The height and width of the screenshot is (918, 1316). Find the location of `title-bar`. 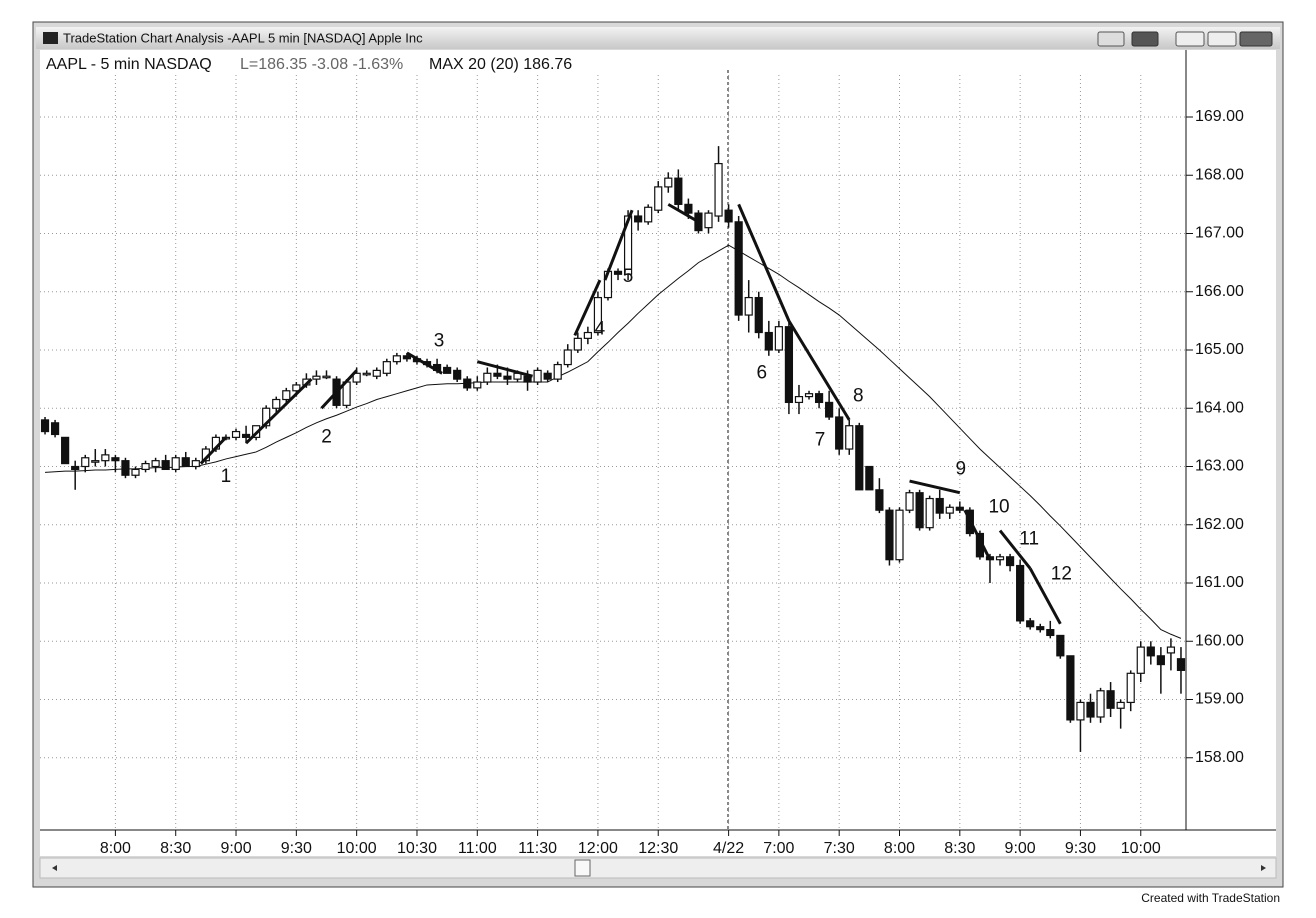

title-bar is located at coordinates (658, 38).